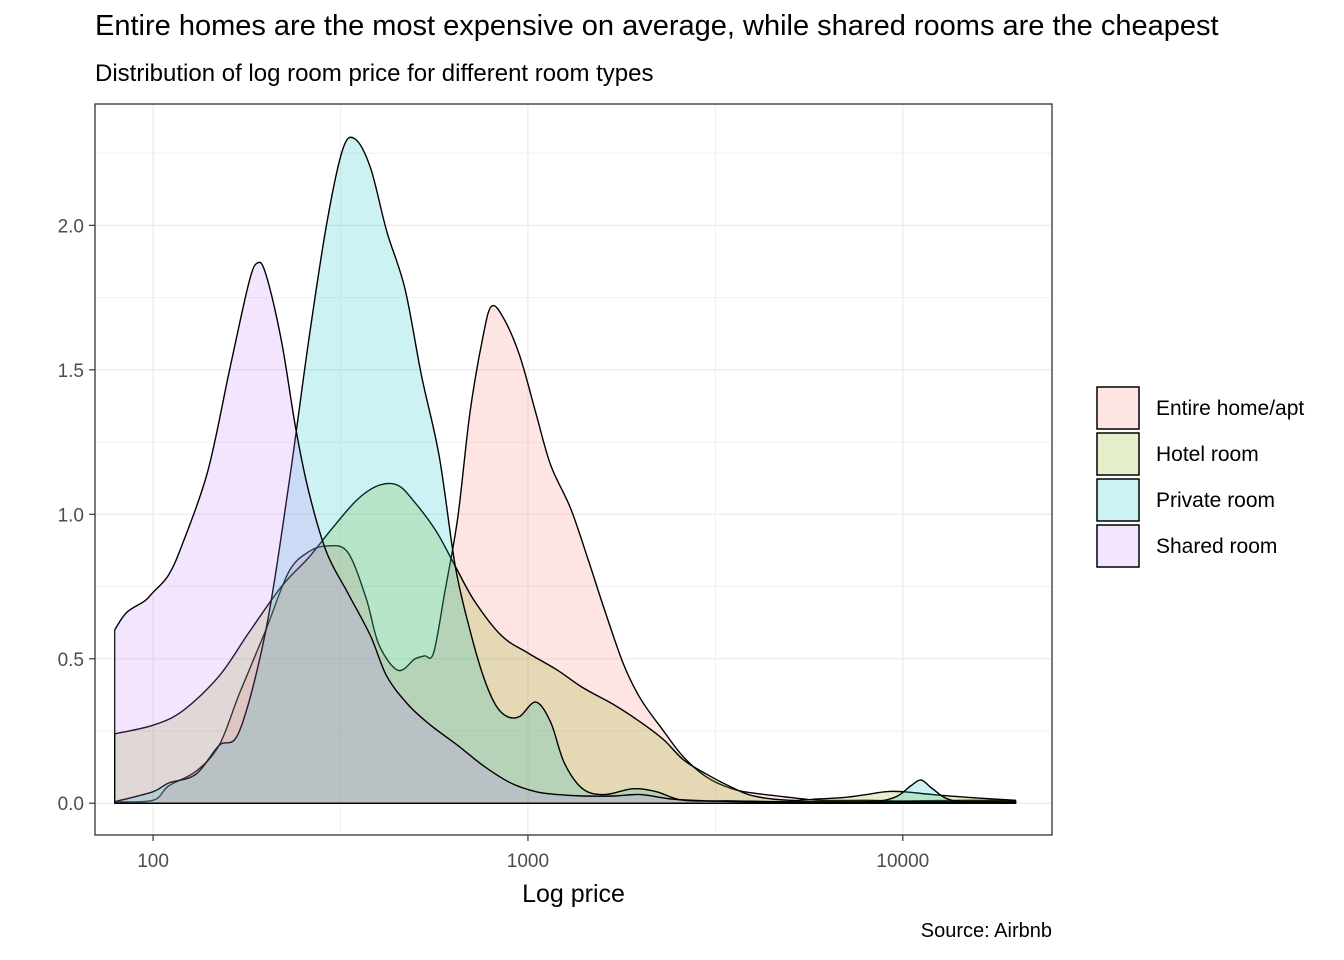 Image resolution: width=1344 pixels, height=960 pixels. Describe the element at coordinates (986, 931) in the screenshot. I see `chart-caption: Source: Airbnb` at that location.